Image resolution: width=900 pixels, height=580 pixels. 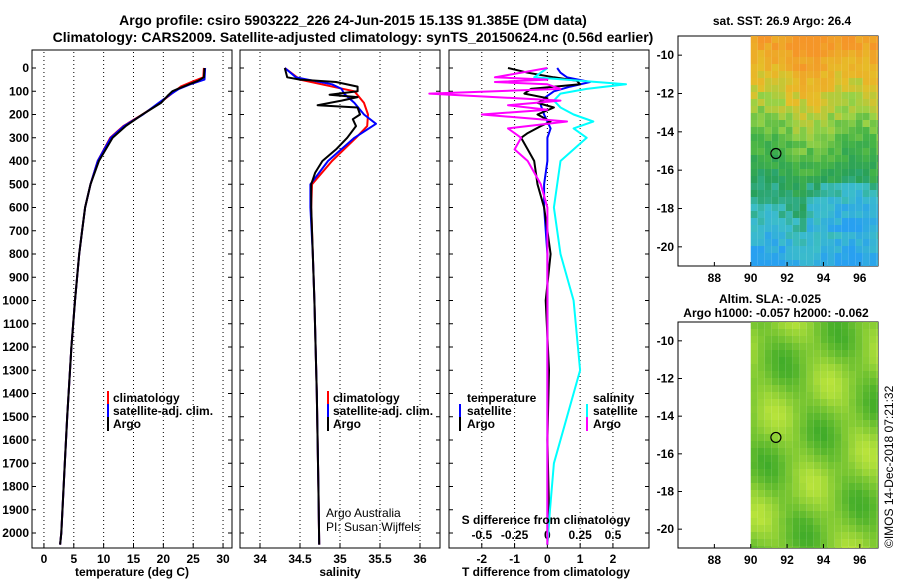 What do you see at coordinates (380, 559) in the screenshot?
I see `x-tick-label: 35.5` at bounding box center [380, 559].